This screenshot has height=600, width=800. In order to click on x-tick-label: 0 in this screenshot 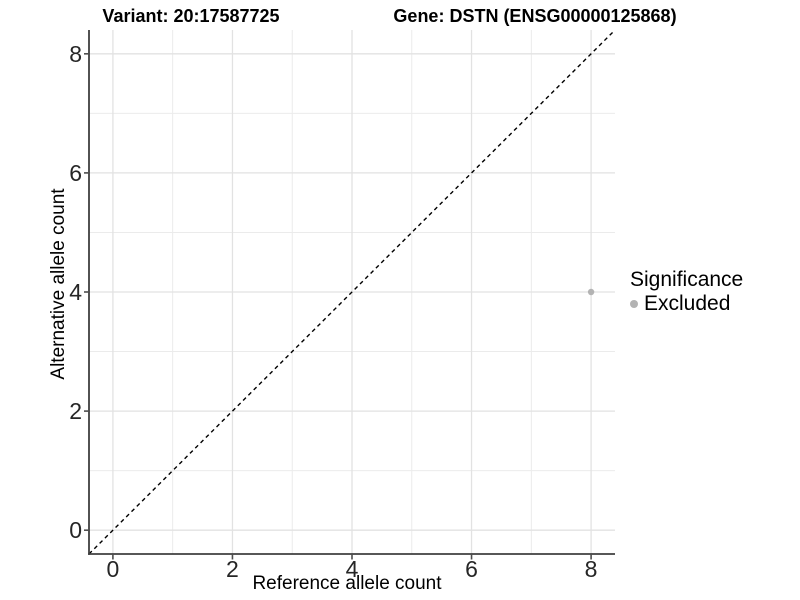, I will do `click(113, 569)`.